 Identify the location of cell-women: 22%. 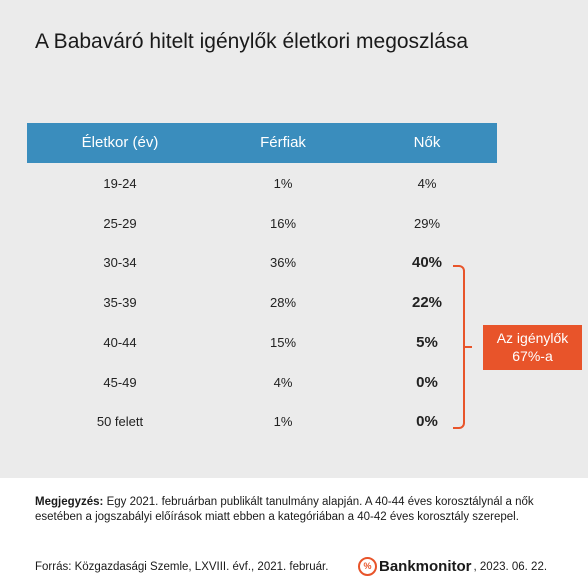
(427, 302).